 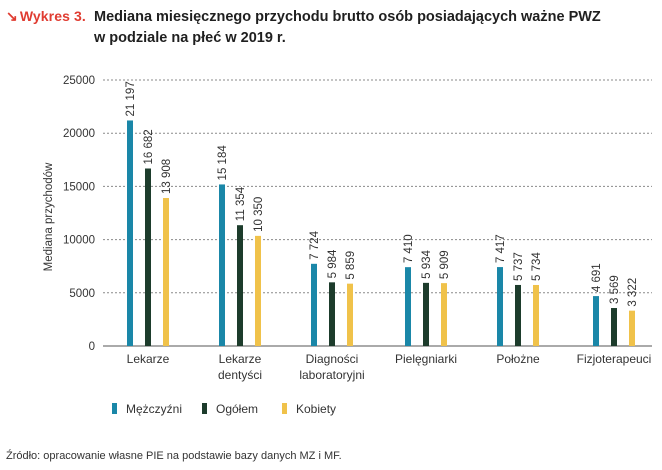 I want to click on data-label: 4 691, so click(x=597, y=277).